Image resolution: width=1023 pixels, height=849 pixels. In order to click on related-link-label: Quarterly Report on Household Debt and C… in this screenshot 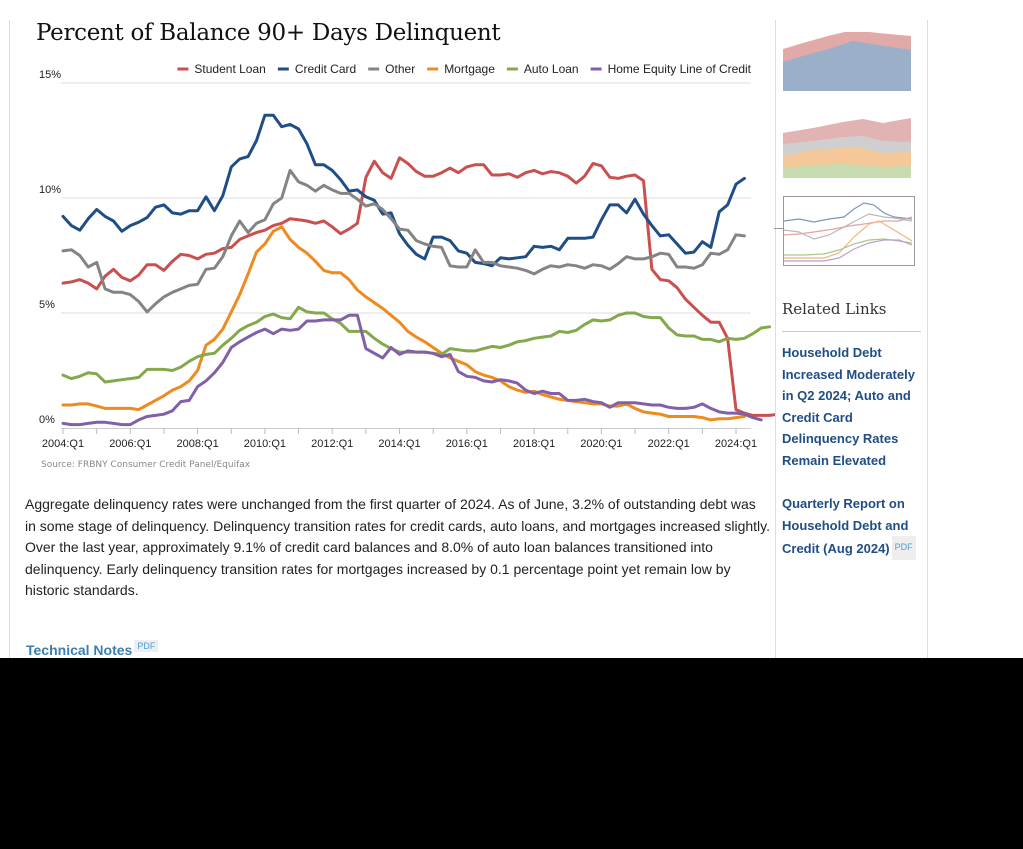, I will do `click(845, 526)`.